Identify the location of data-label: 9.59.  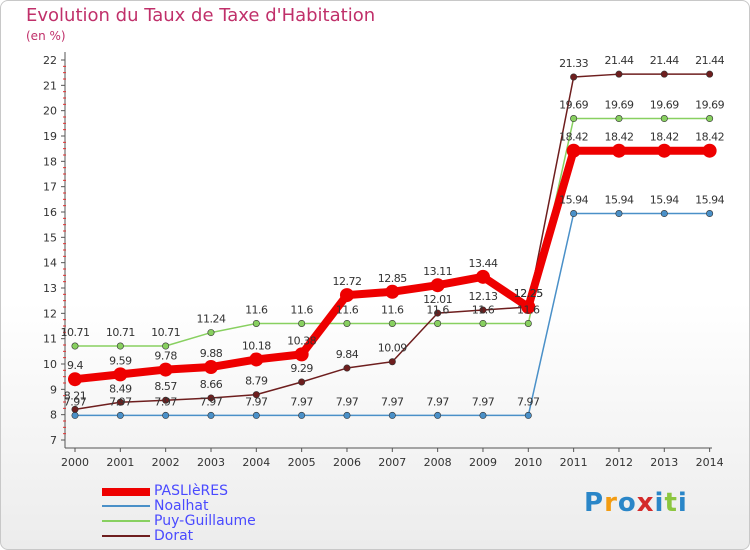
(120, 360).